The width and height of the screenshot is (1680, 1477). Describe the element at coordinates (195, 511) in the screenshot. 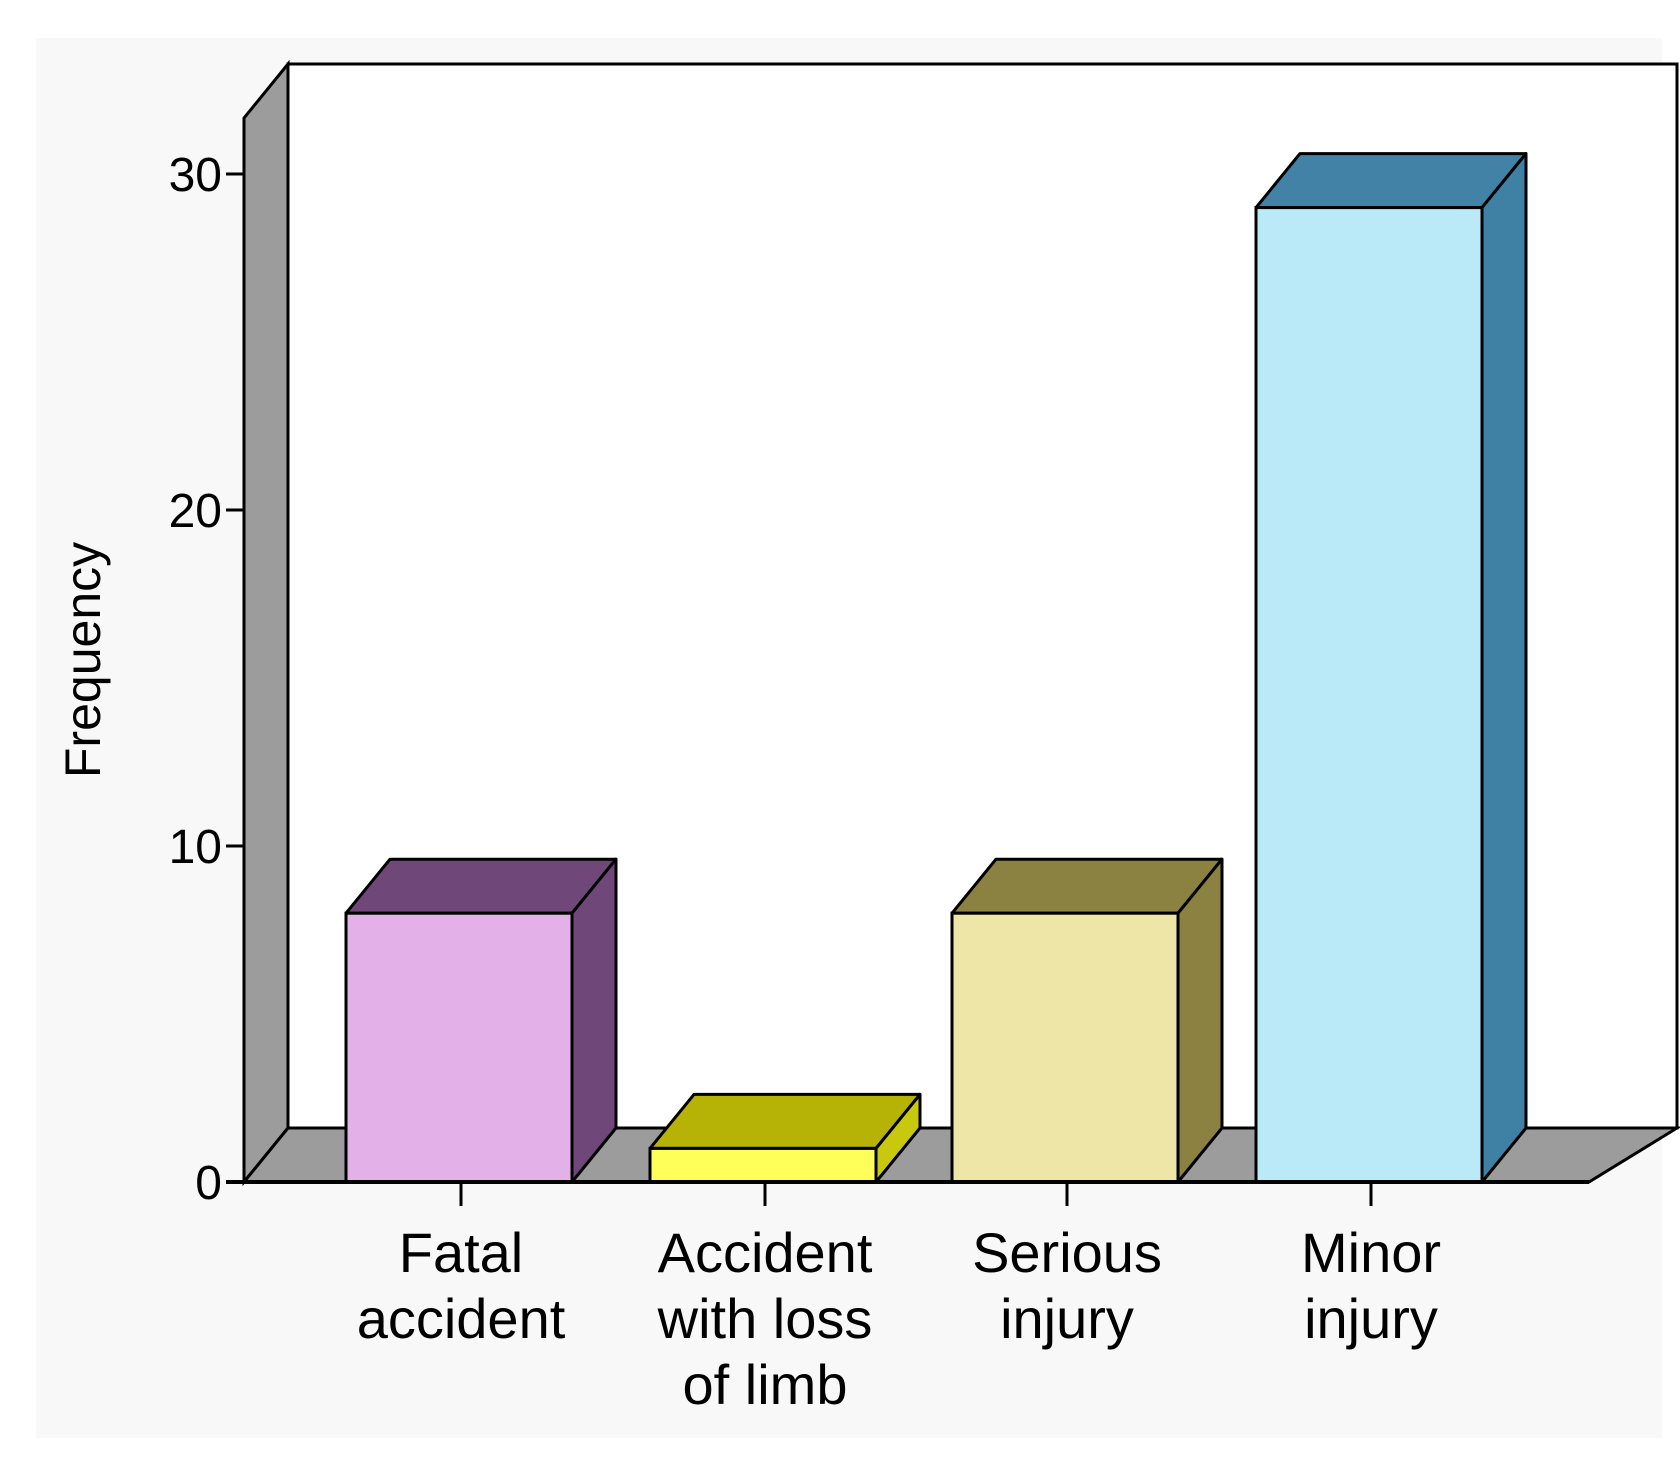

I see `y-tick-label: 20` at that location.